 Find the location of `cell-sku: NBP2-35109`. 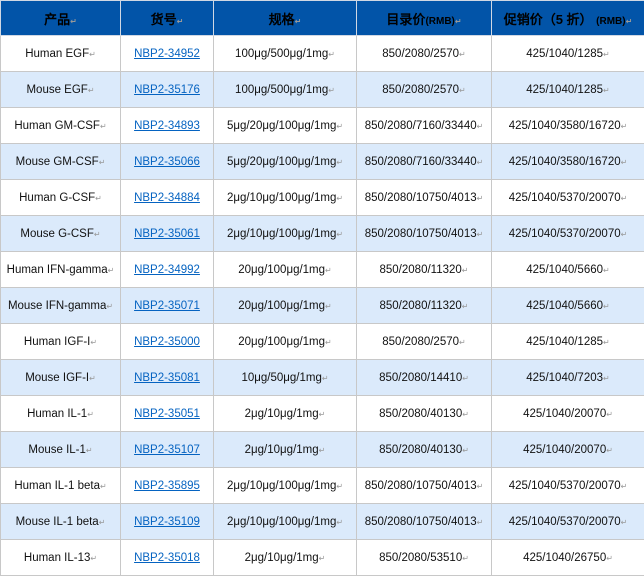

cell-sku: NBP2-35109 is located at coordinates (167, 521).